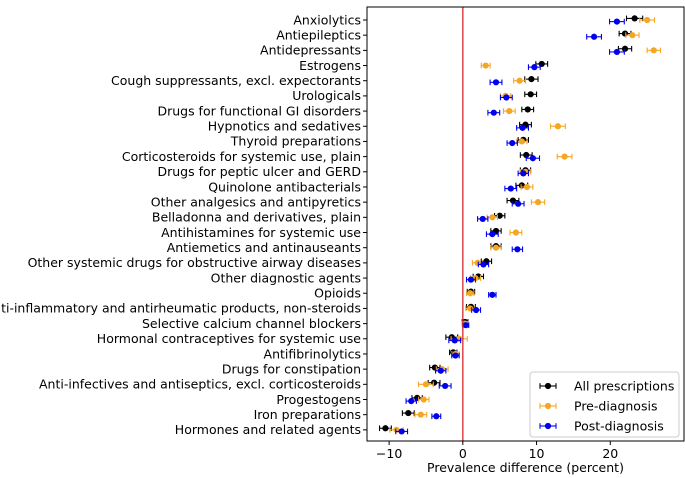 Image resolution: width=685 pixels, height=478 pixels. I want to click on category-label: Iron preparations, so click(307, 414).